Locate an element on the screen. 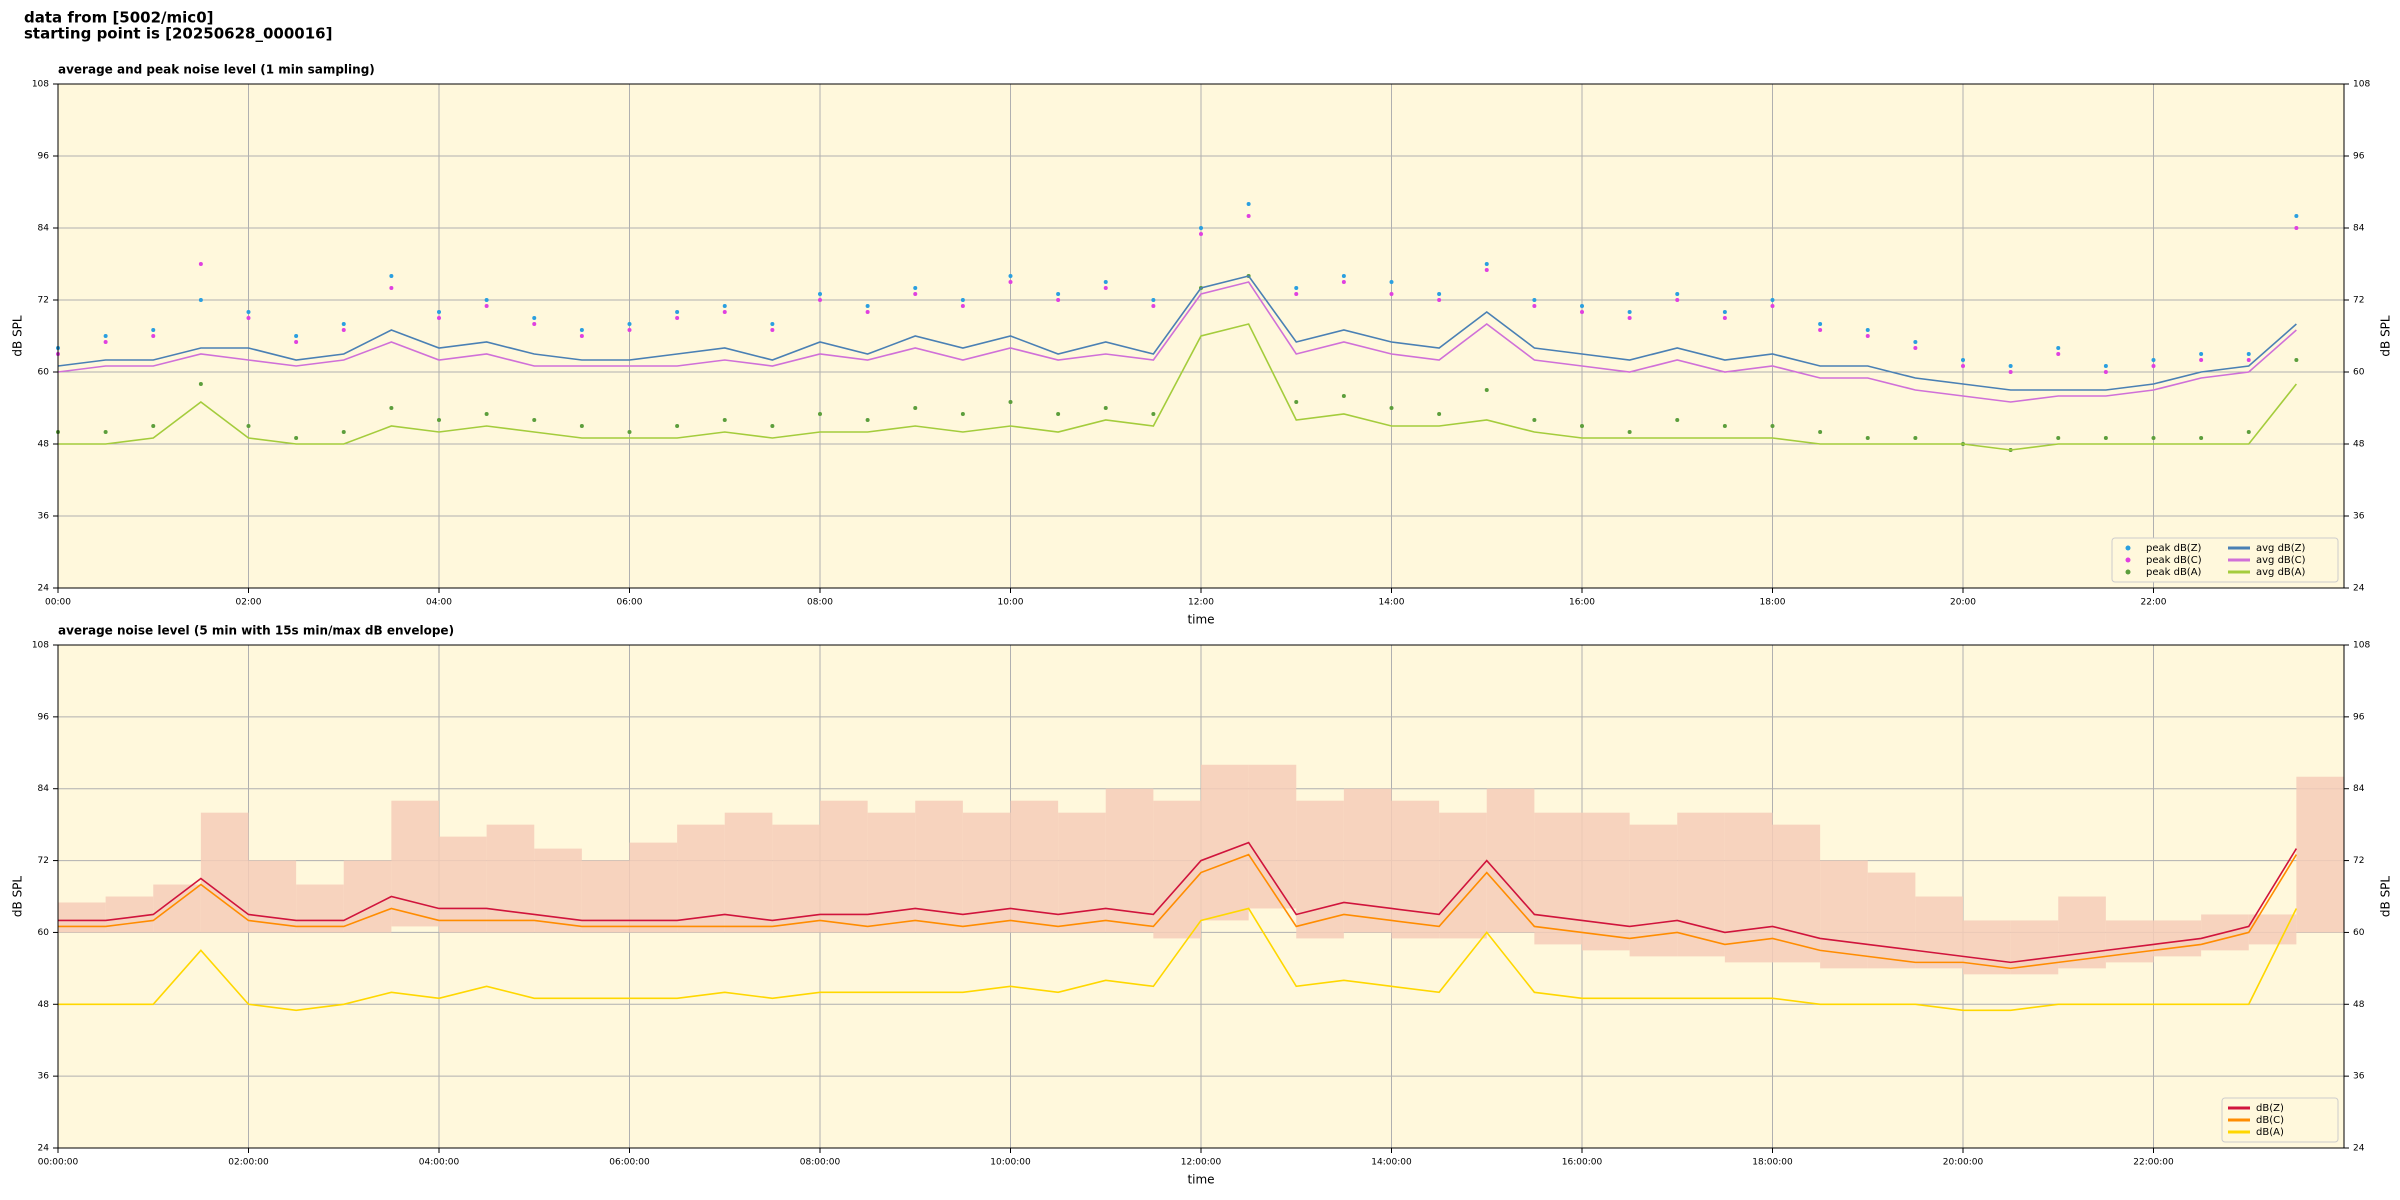 This screenshot has width=2400, height=1200. legend: dB(Z)dB(C)dB(A) is located at coordinates (2280, 1120).